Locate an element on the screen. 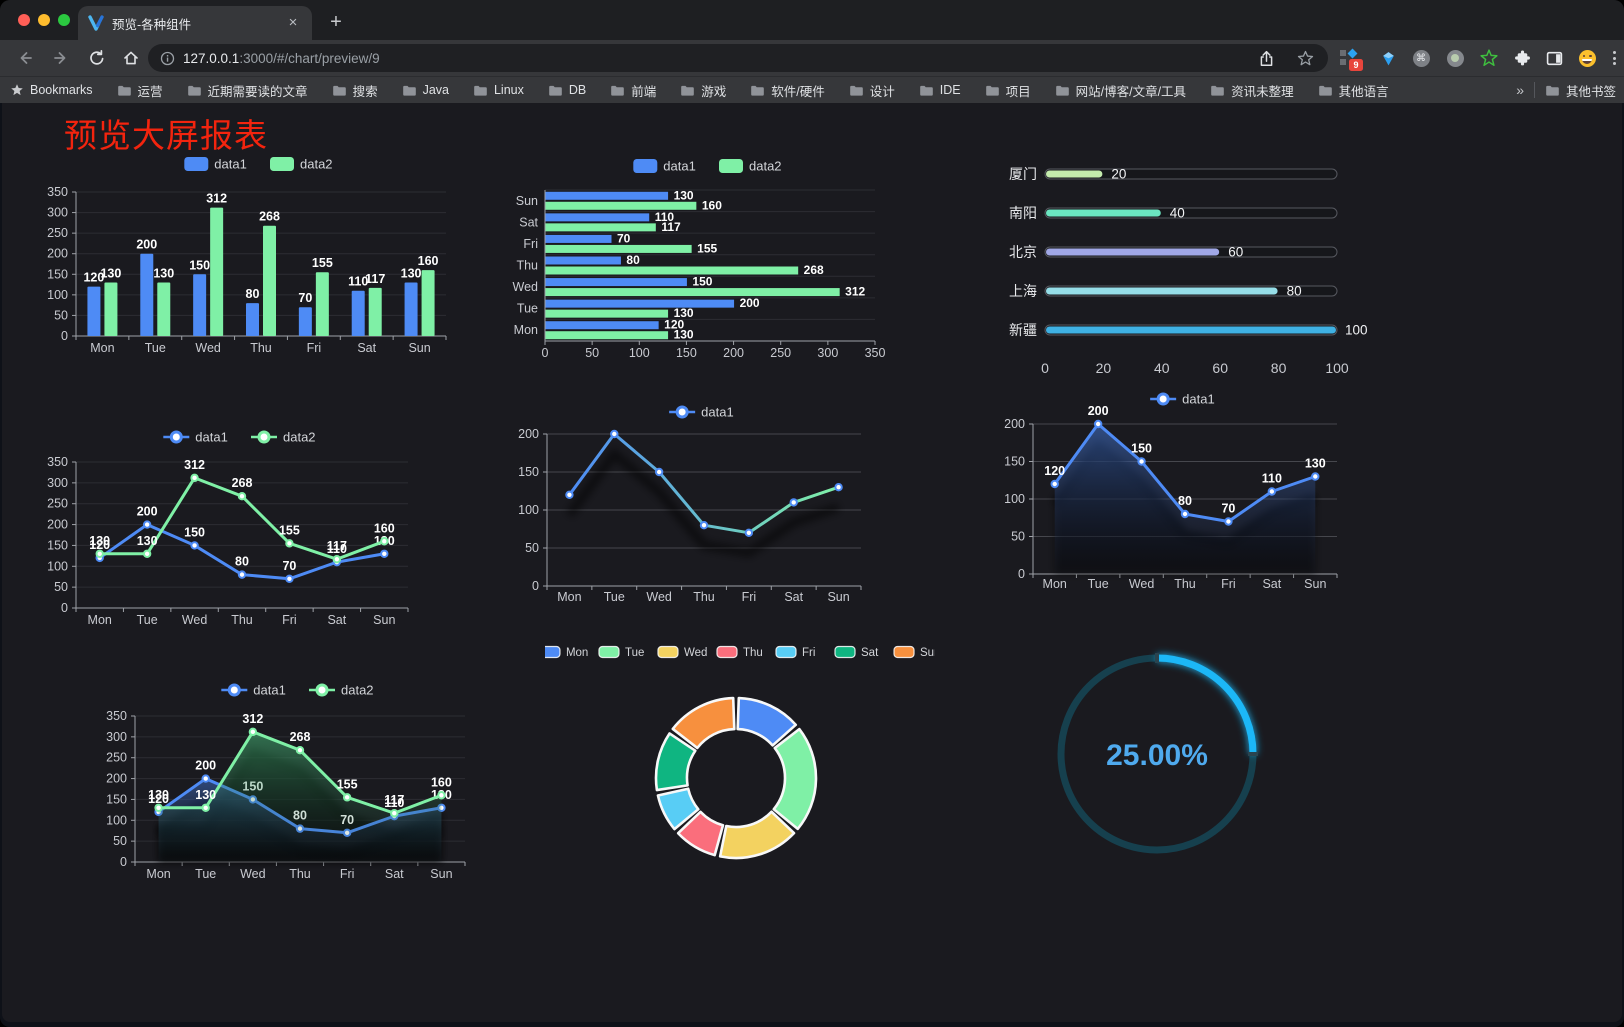  profile-avatar-icon is located at coordinates (1587, 58).